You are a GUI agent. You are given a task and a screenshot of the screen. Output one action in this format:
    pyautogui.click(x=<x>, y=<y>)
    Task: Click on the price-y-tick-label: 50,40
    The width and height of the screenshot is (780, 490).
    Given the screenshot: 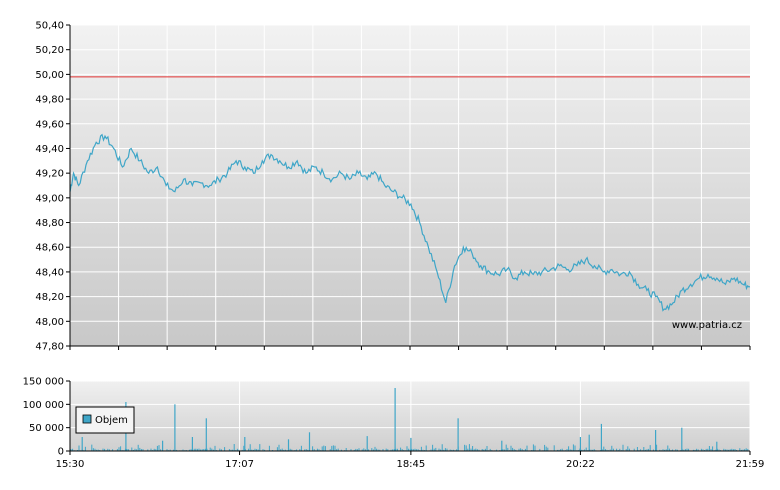 What is the action you would take?
    pyautogui.click(x=49, y=26)
    